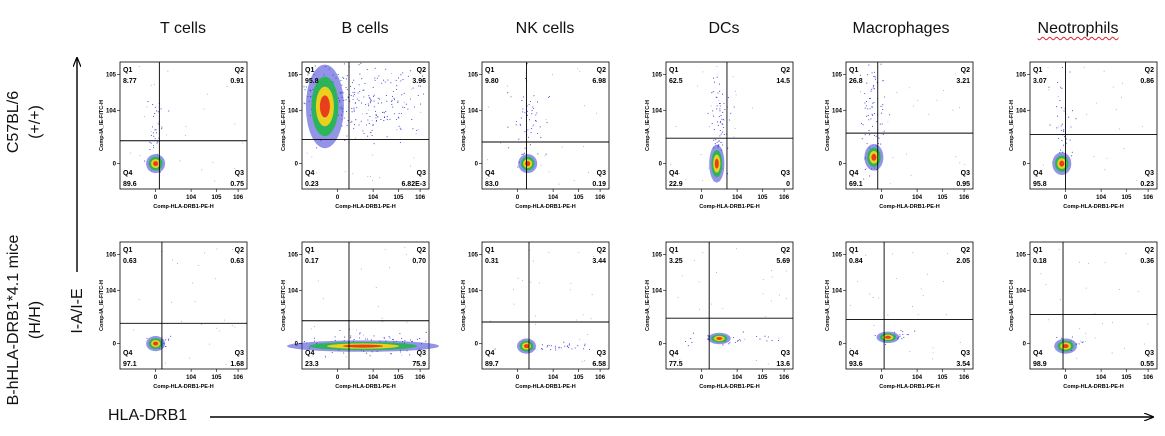  What do you see at coordinates (856, 81) in the screenshot?
I see `quadrant-value-q1: 26.8` at bounding box center [856, 81].